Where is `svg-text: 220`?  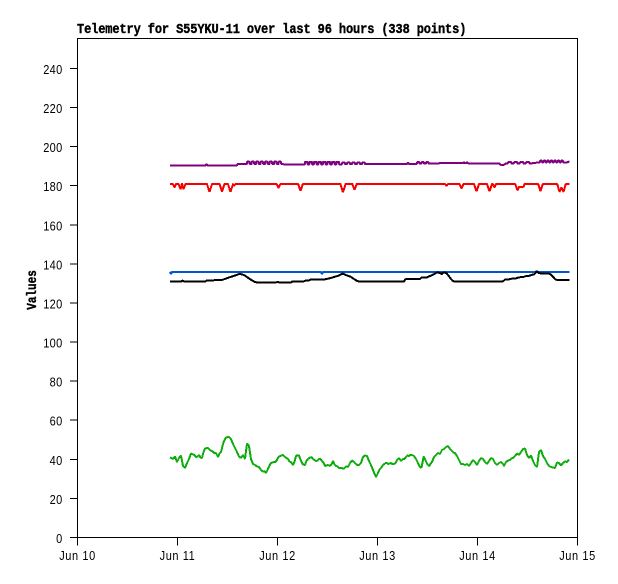
svg-text: 220 is located at coordinates (52, 108).